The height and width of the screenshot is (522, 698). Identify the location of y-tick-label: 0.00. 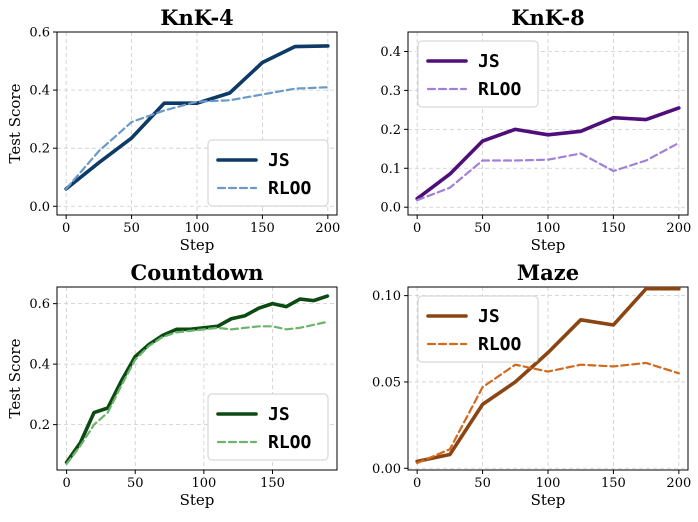
(386, 469).